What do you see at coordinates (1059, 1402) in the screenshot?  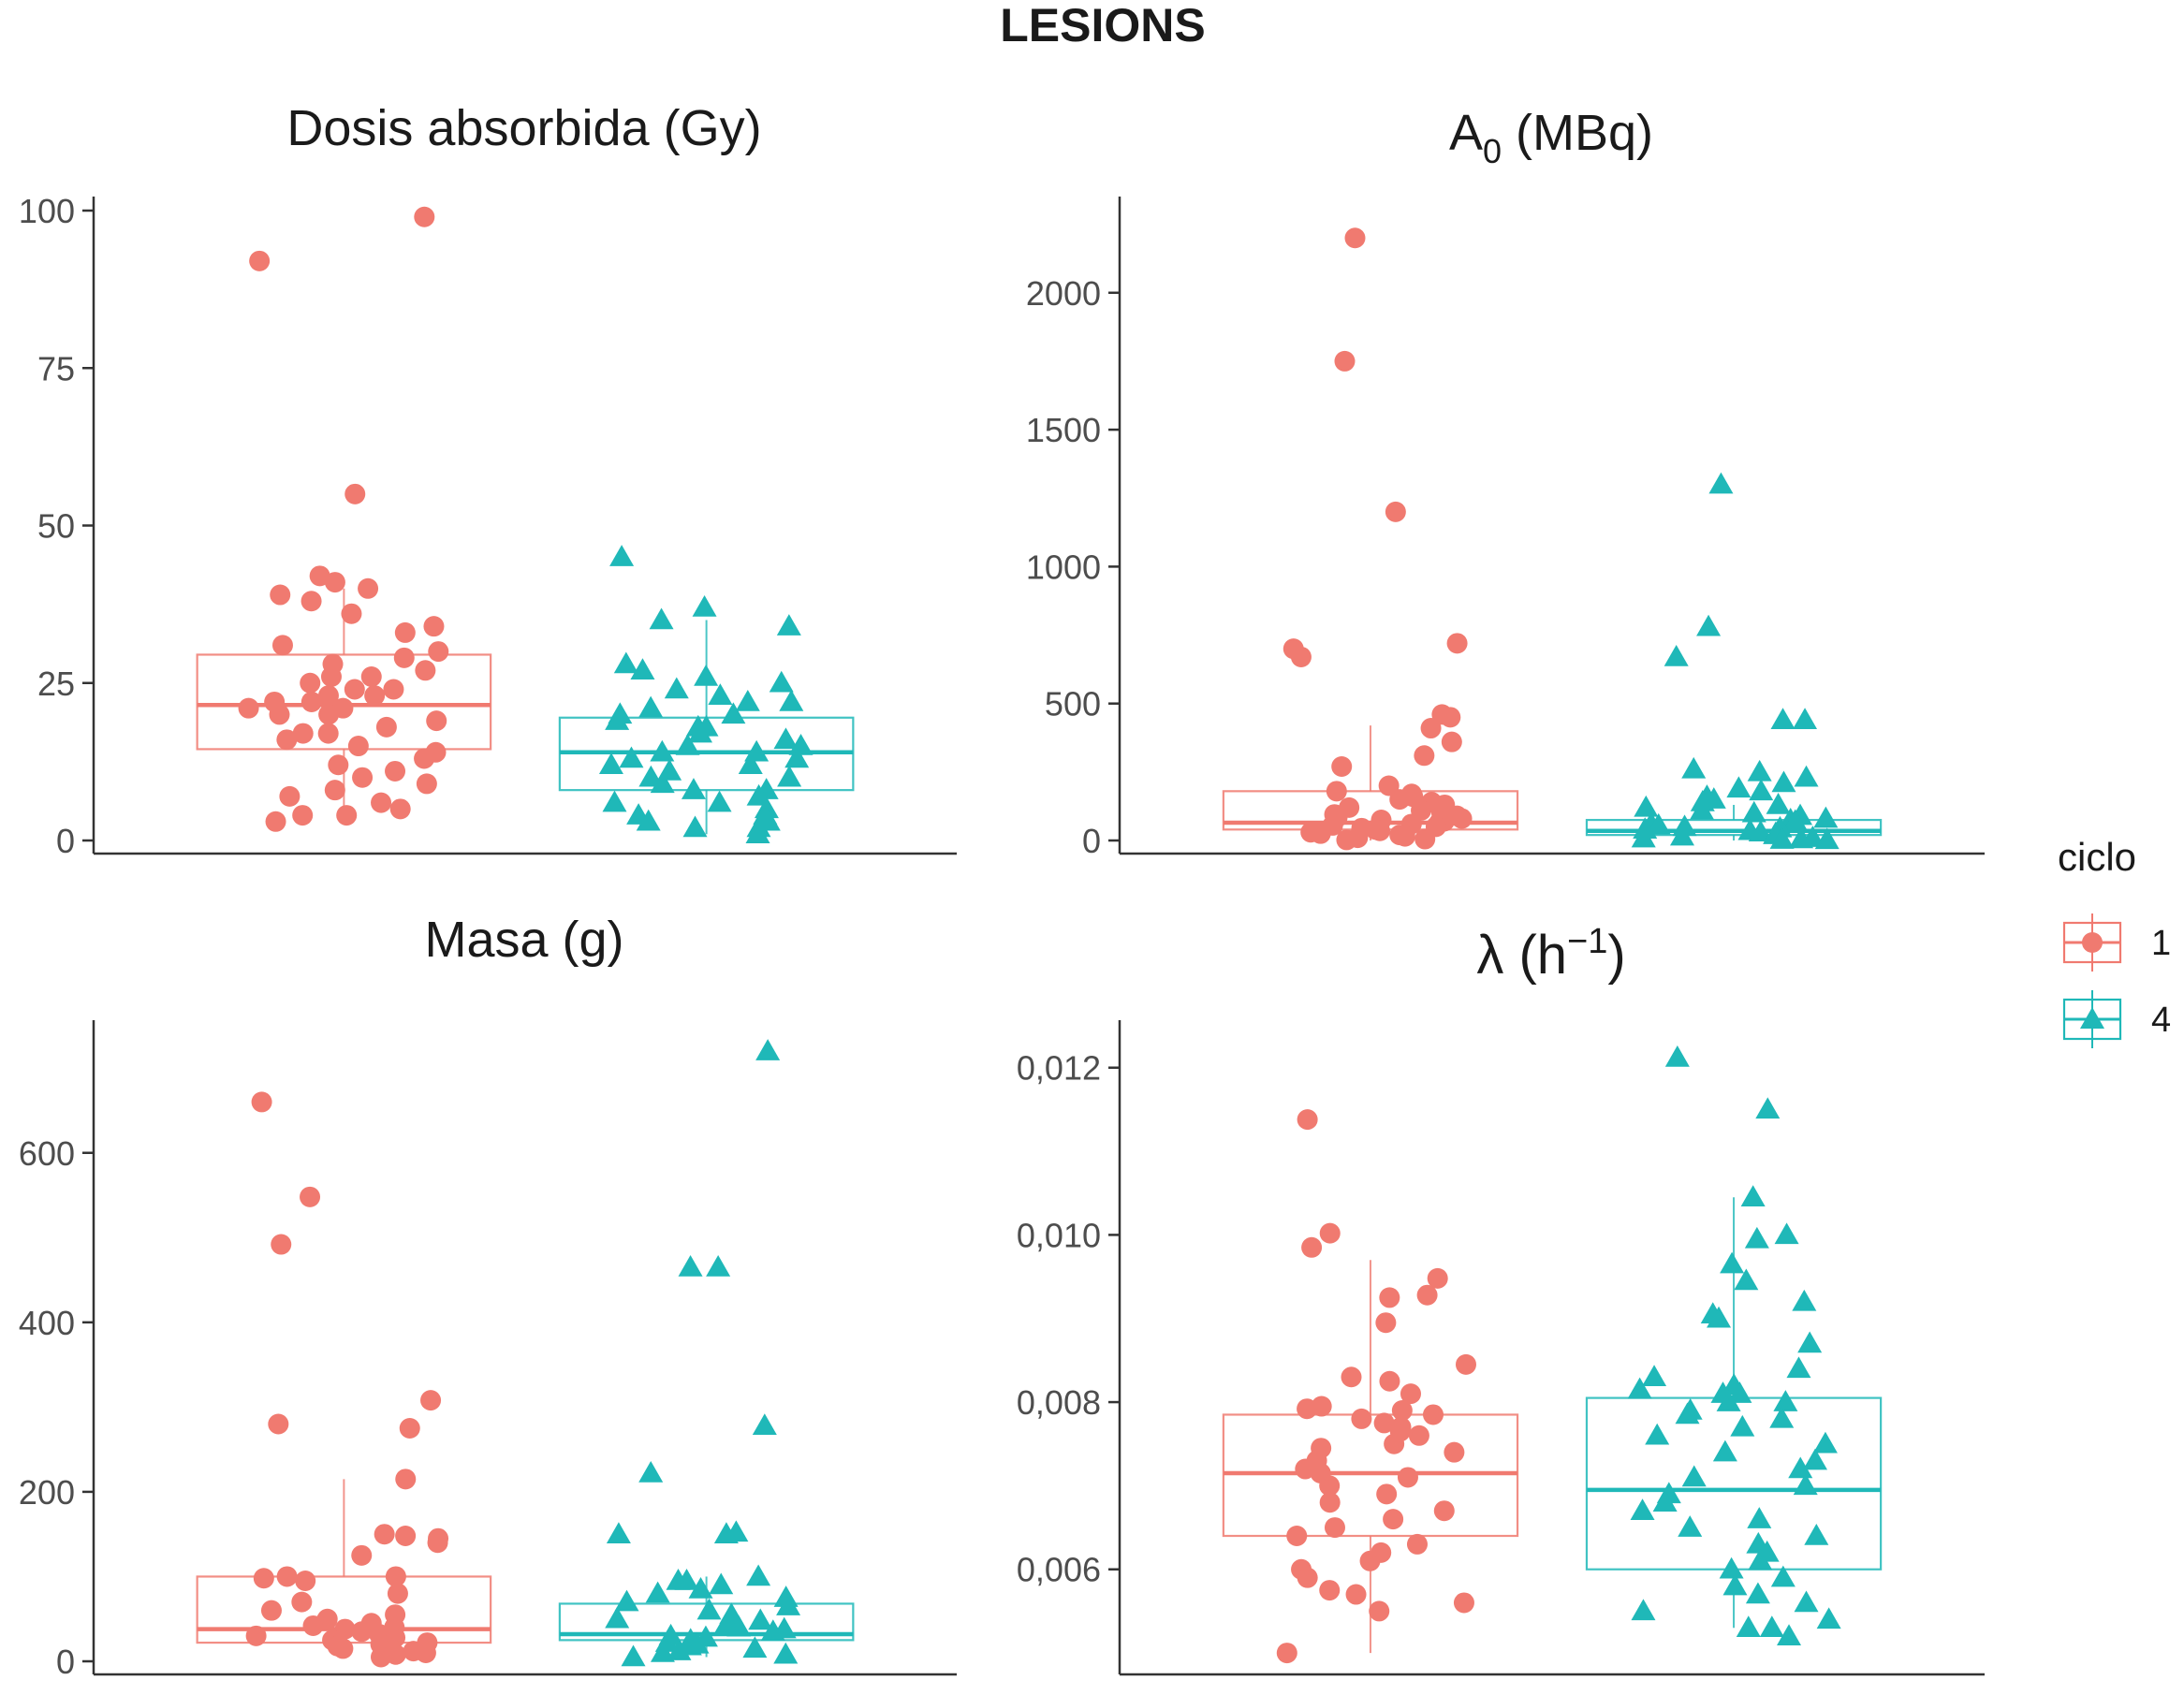 I see `y-tick-label: 0,008` at bounding box center [1059, 1402].